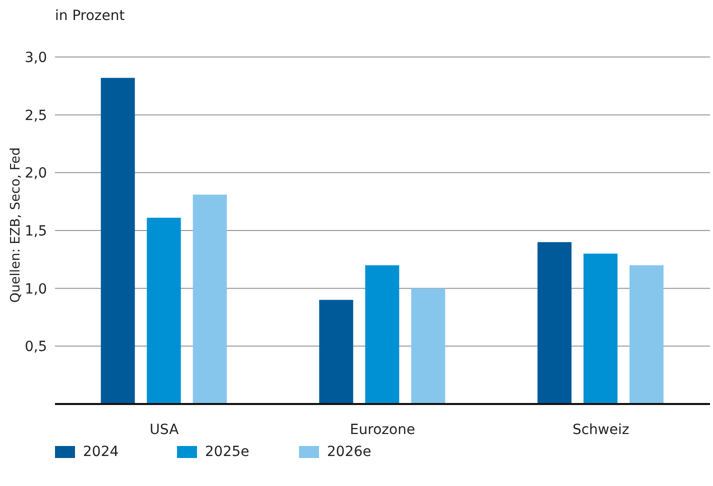  What do you see at coordinates (35, 231) in the screenshot?
I see `y-tick-label: 1,5` at bounding box center [35, 231].